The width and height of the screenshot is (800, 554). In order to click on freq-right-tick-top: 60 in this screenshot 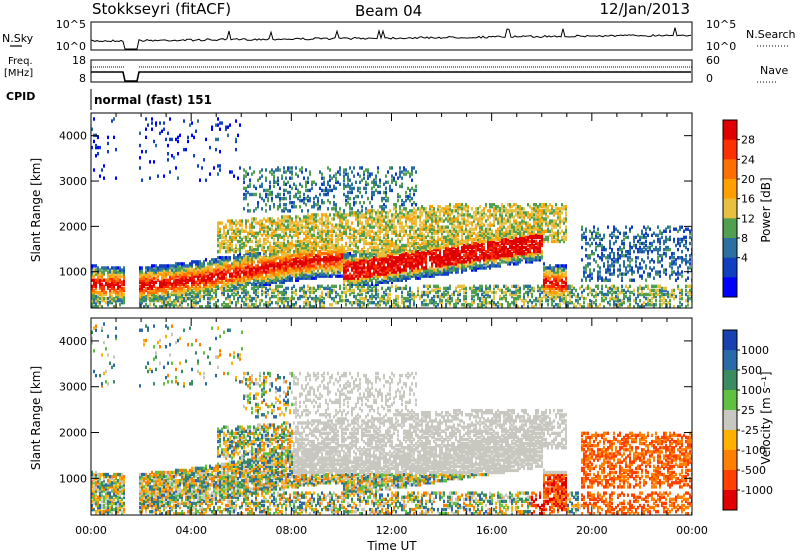, I will do `click(713, 60)`.